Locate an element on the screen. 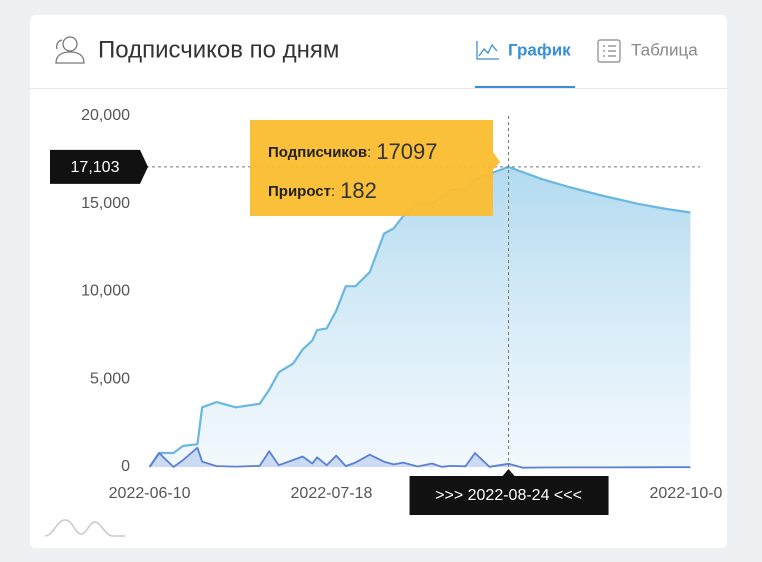  x-tick-label: 2022-06-10 is located at coordinates (150, 493).